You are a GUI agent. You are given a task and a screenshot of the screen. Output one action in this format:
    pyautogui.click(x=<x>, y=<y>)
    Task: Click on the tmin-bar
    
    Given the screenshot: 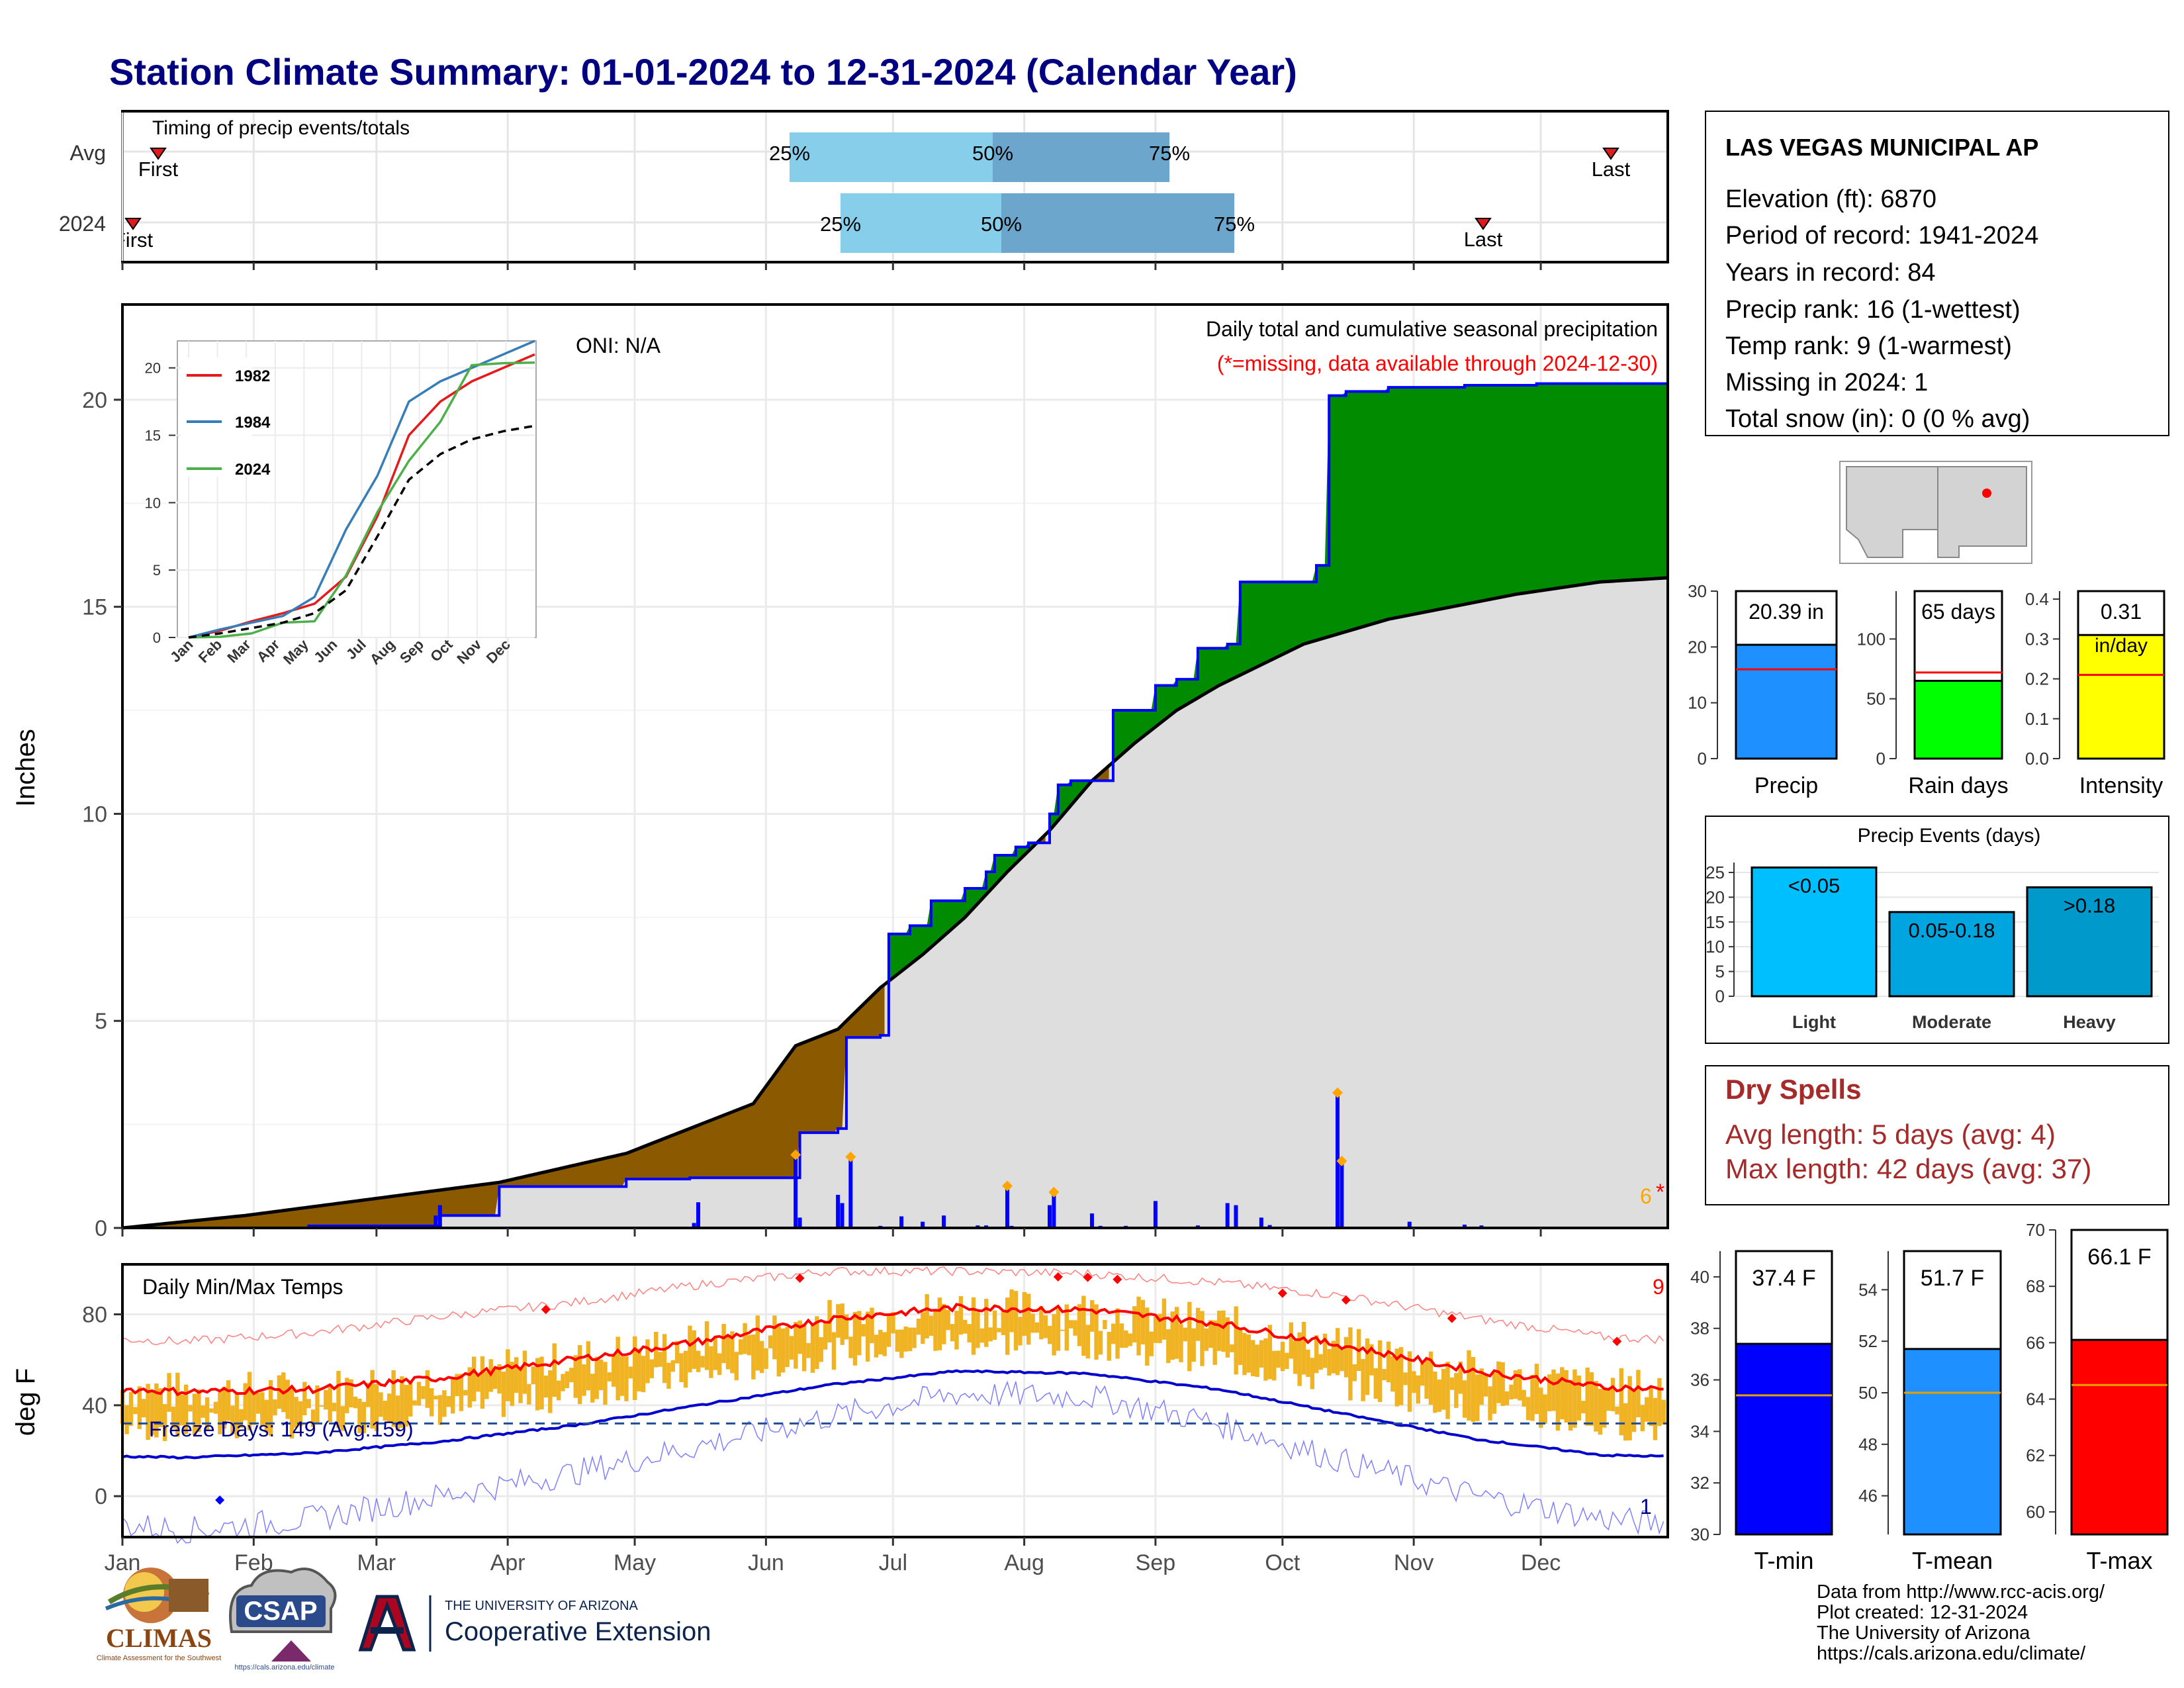 What is the action you would take?
    pyautogui.click(x=1784, y=1439)
    